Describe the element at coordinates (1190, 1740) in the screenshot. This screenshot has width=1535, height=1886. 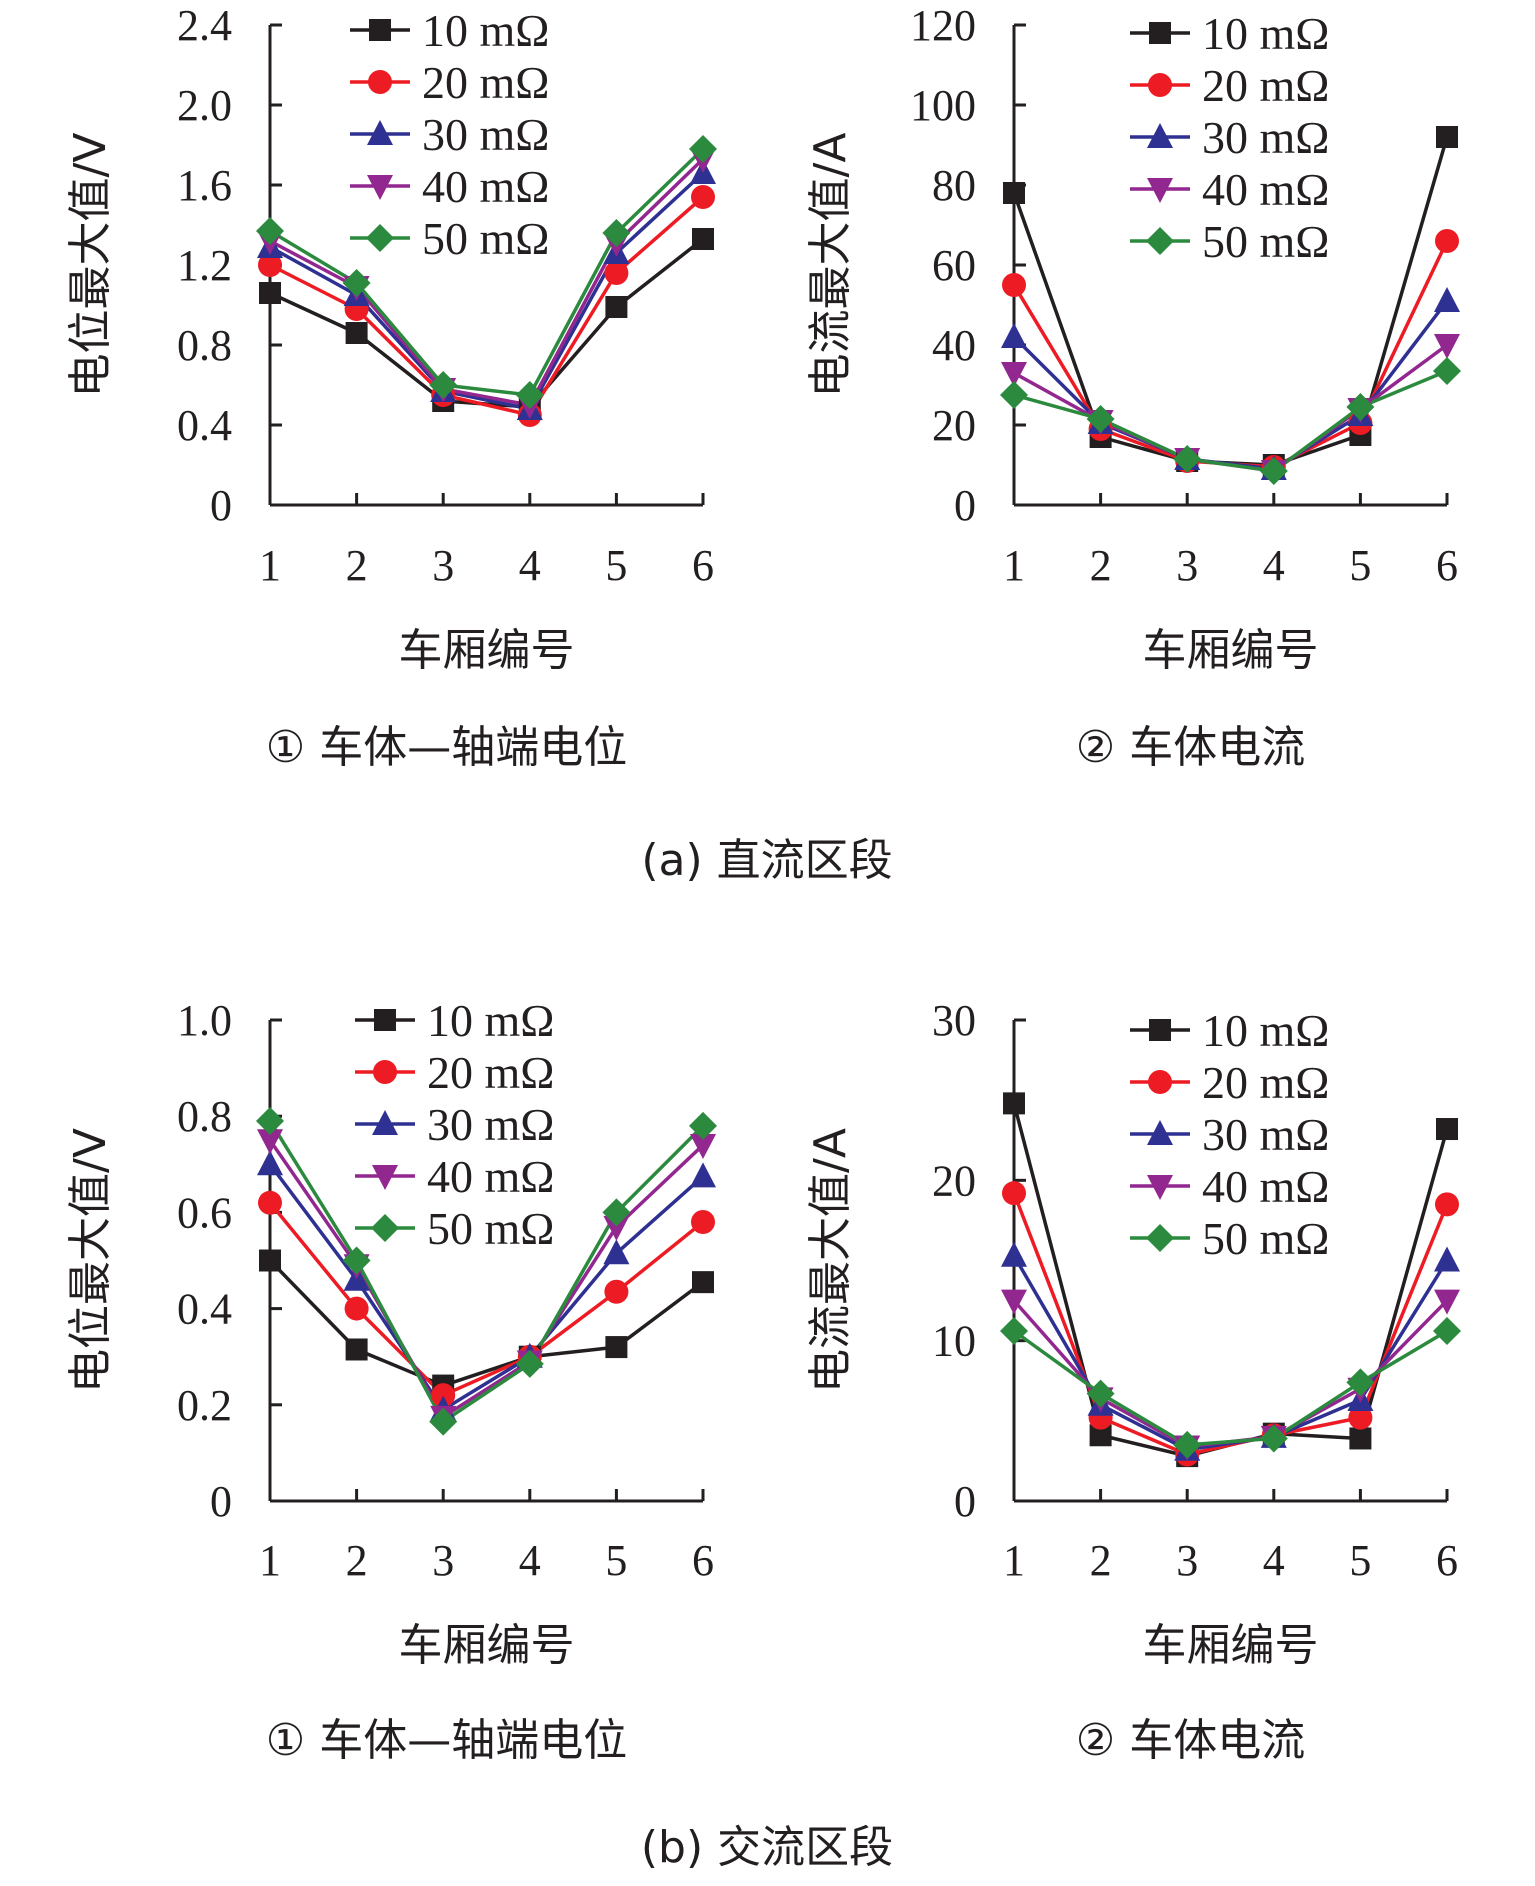
I see `chart-b-current-subtitle: ② 车体电流` at that location.